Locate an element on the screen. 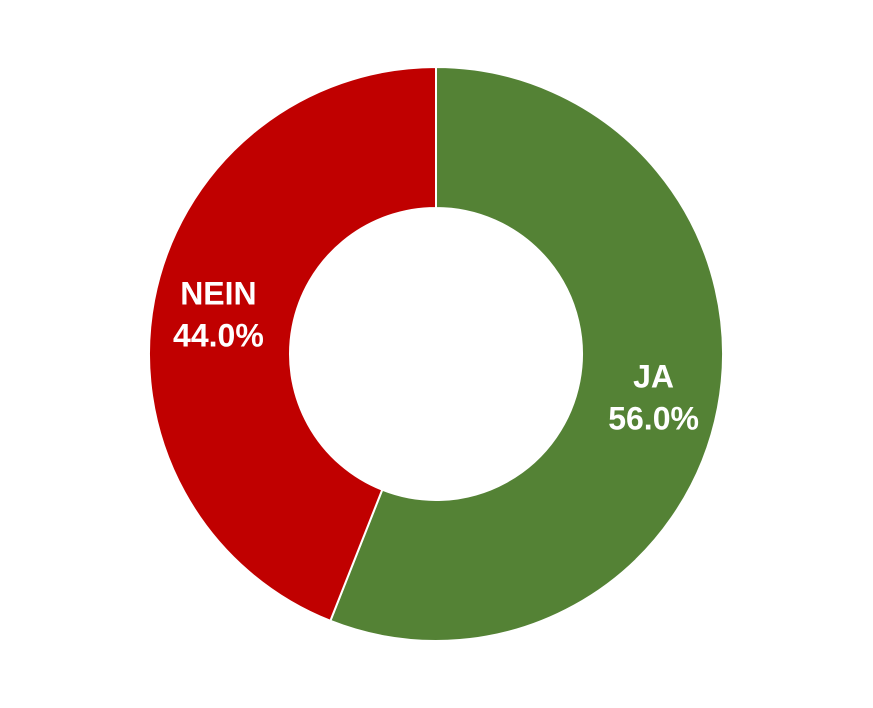  slice-label-ja: JA is located at coordinates (653, 377).